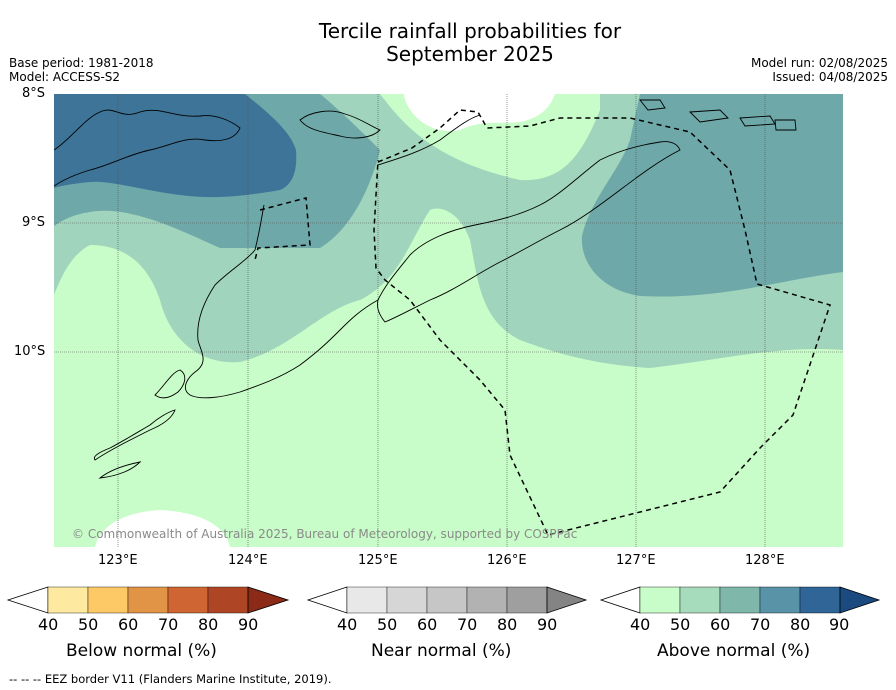 This screenshot has width=896, height=690. I want to click on lon-label-124e: 124°E, so click(248, 560).